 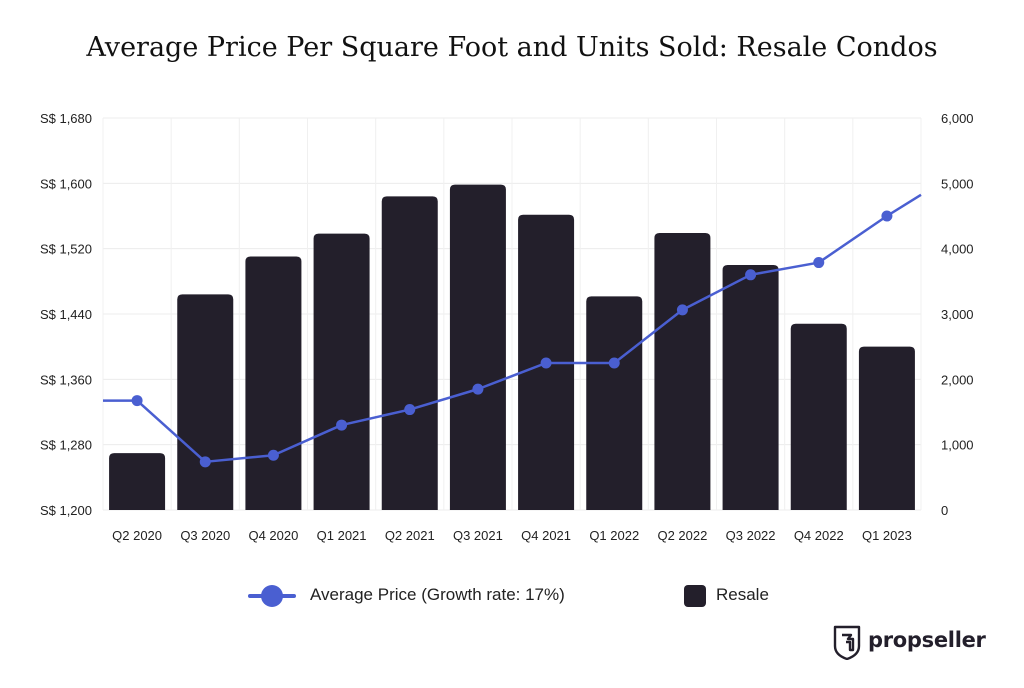 What do you see at coordinates (272, 596) in the screenshot?
I see `legend-dot-swatch` at bounding box center [272, 596].